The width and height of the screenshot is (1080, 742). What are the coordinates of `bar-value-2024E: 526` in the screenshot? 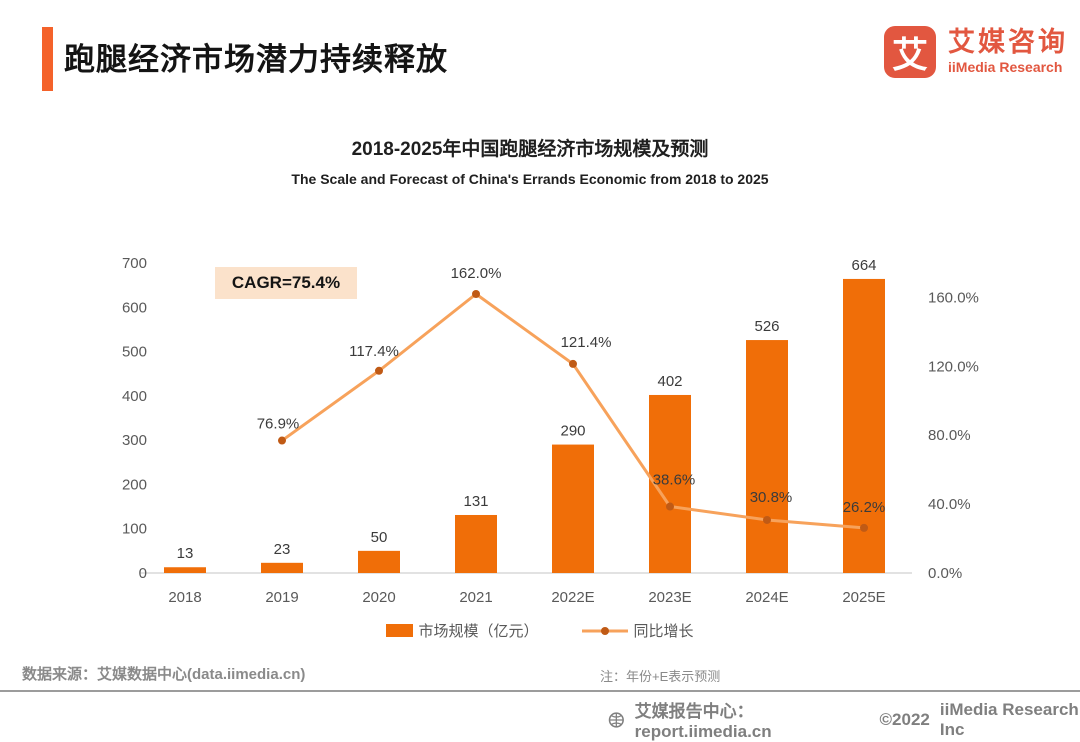 It's located at (766, 326).